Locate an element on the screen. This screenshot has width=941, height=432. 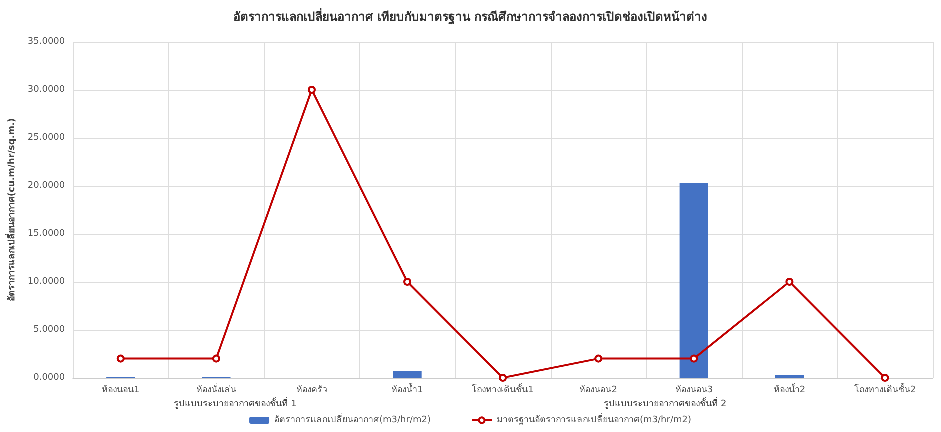
x-tick-label: โถงทางเดินชั้น2 is located at coordinates (885, 389).